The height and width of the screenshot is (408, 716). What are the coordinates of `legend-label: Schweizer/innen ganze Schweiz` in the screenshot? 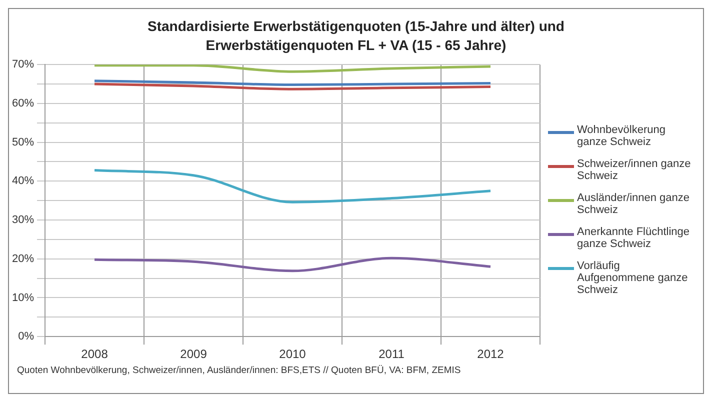 It's located at (634, 170).